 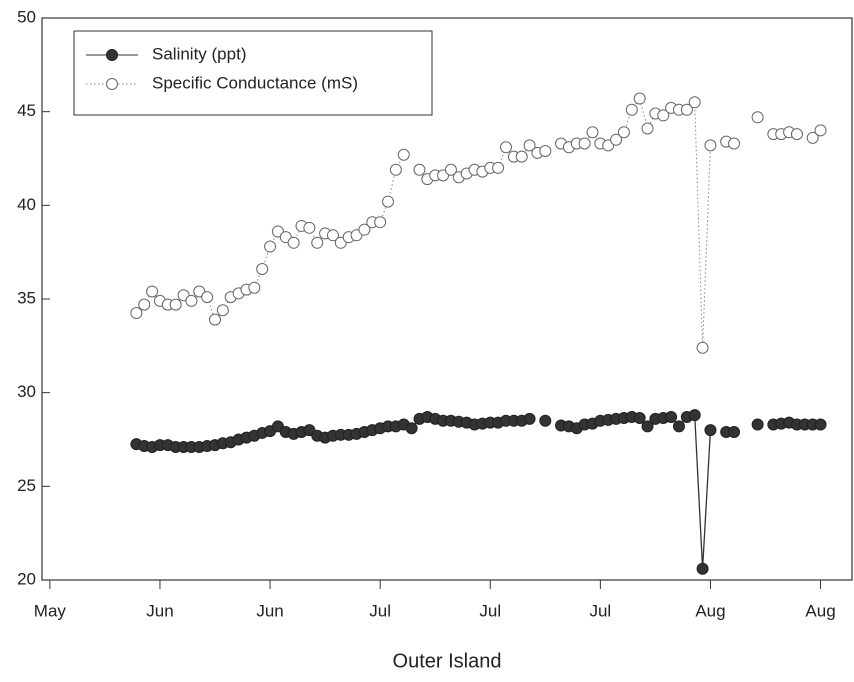 I want to click on x-tick-label: May, so click(x=50, y=610).